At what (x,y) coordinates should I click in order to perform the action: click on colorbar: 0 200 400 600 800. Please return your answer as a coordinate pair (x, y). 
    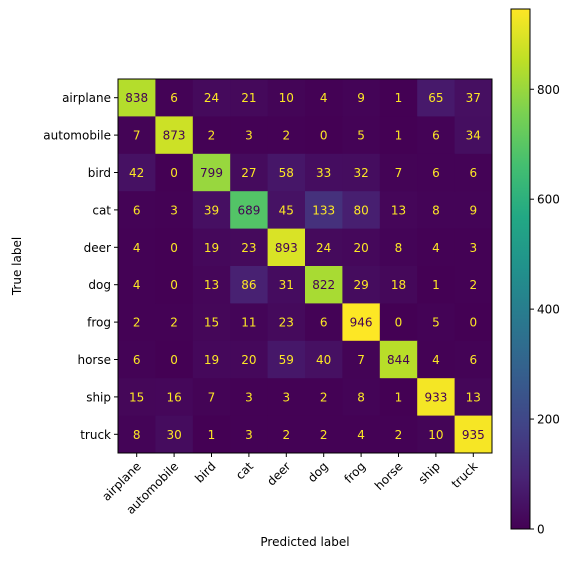
    Looking at the image, I should click on (535, 272).